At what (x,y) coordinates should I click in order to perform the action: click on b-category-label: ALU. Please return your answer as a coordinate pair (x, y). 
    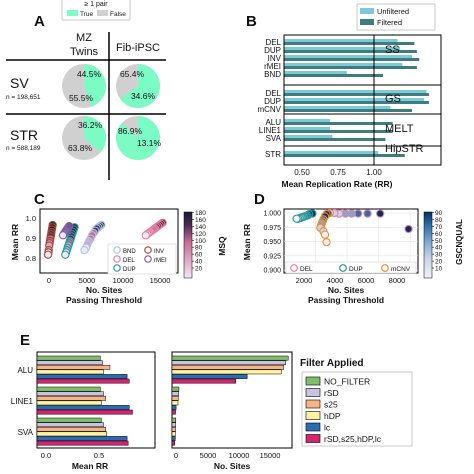
    Looking at the image, I should click on (273, 122).